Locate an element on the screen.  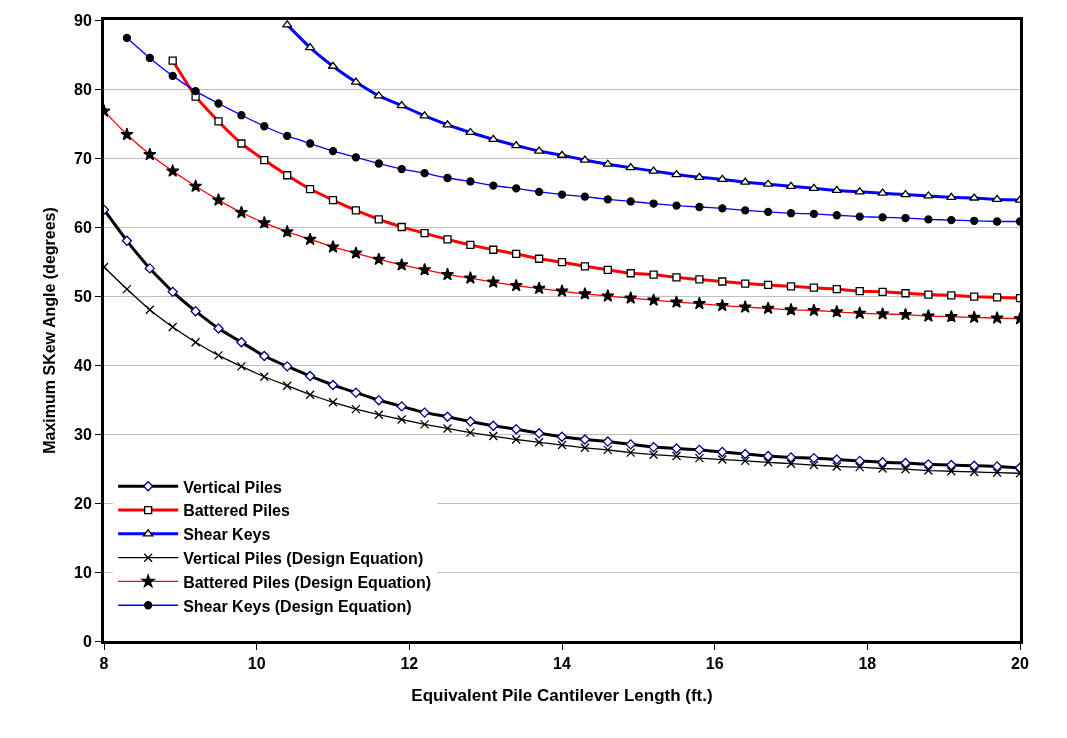
legend-label: Vertical Piles is located at coordinates (232, 487).